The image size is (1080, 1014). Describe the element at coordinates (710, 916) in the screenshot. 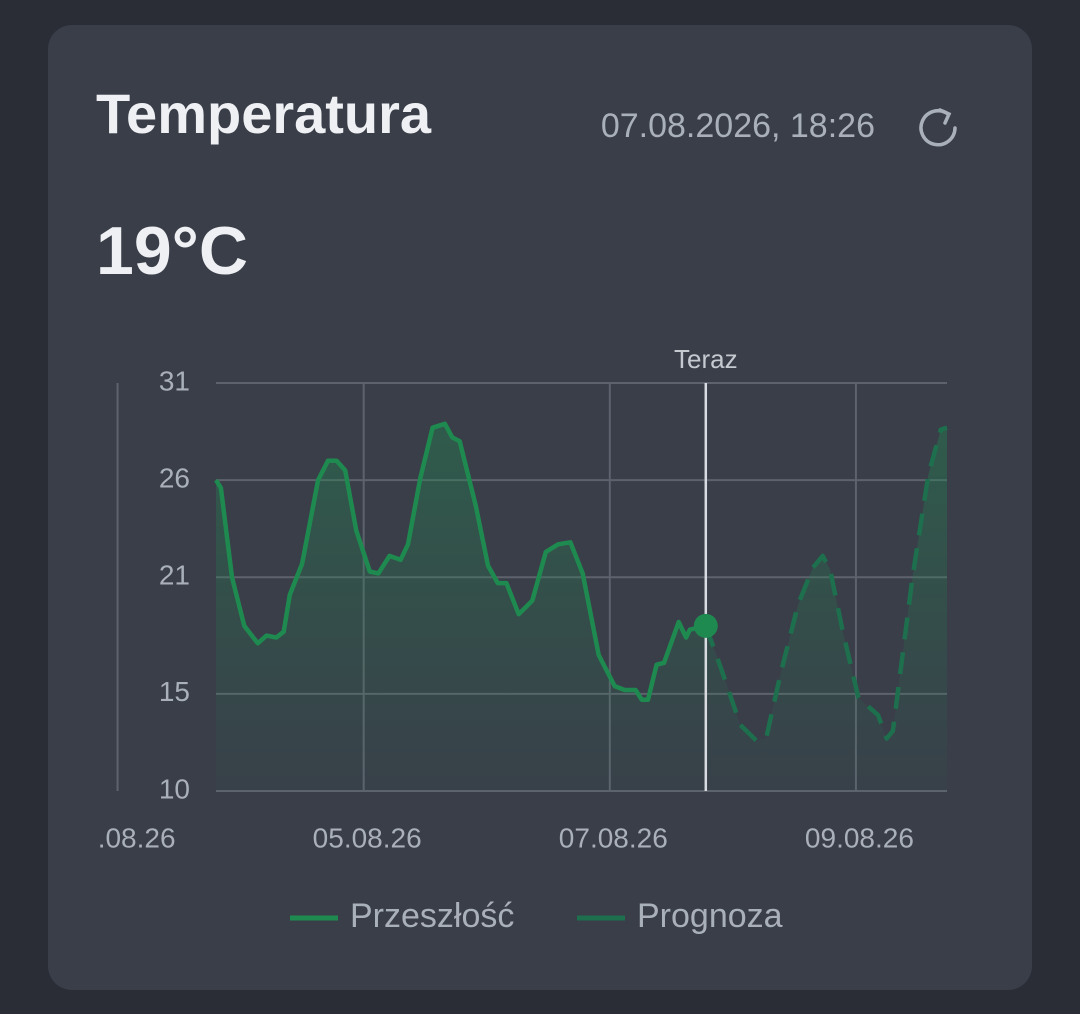

I see `legend-label: Prognoza` at that location.